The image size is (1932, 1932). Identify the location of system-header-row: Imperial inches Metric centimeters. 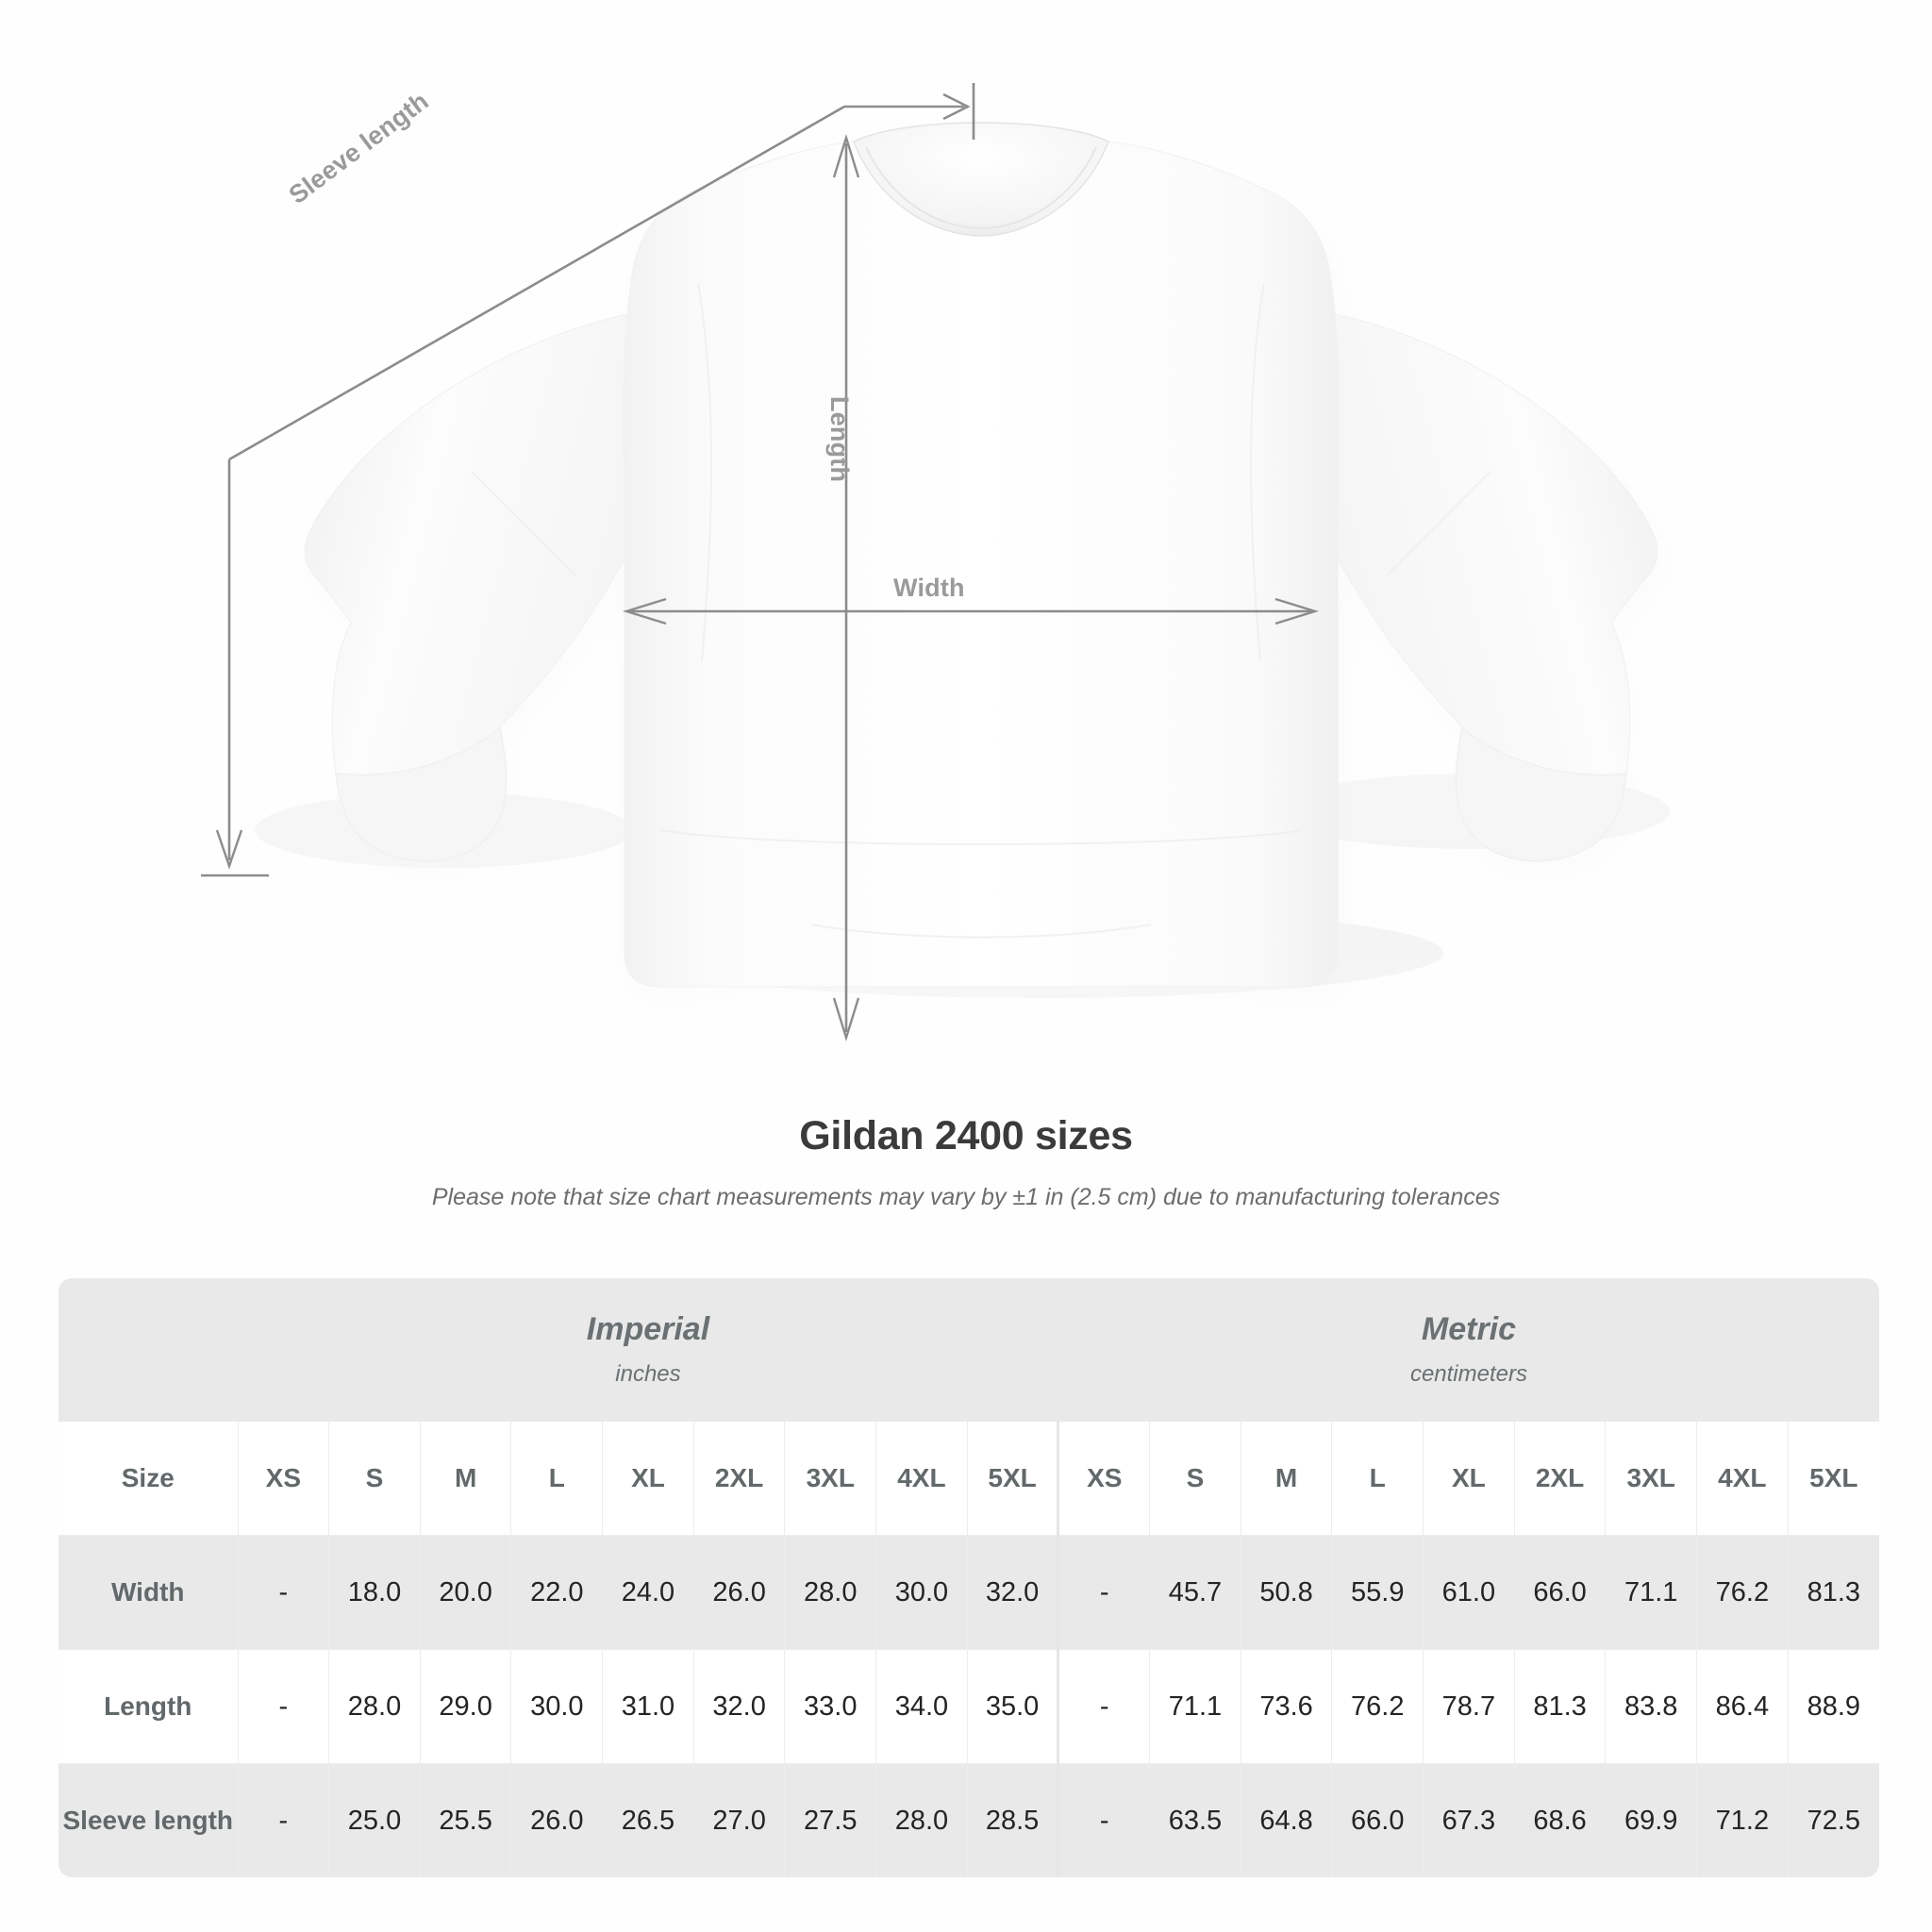
(969, 1350).